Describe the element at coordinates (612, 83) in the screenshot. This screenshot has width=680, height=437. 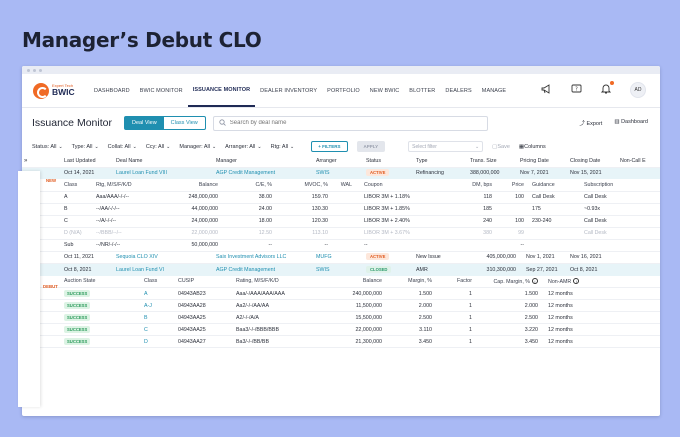
I see `notification-dot` at that location.